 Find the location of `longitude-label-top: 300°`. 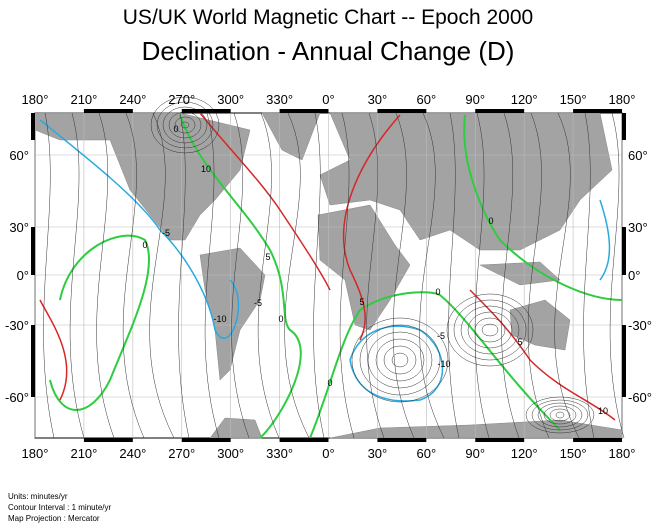

longitude-label-top: 300° is located at coordinates (230, 99).